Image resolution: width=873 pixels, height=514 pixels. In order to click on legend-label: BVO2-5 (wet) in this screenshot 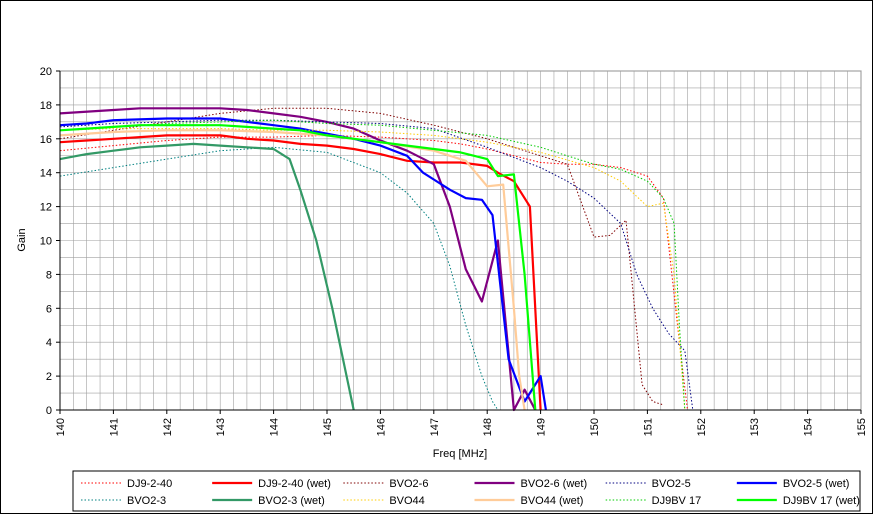, I will do `click(816, 484)`.